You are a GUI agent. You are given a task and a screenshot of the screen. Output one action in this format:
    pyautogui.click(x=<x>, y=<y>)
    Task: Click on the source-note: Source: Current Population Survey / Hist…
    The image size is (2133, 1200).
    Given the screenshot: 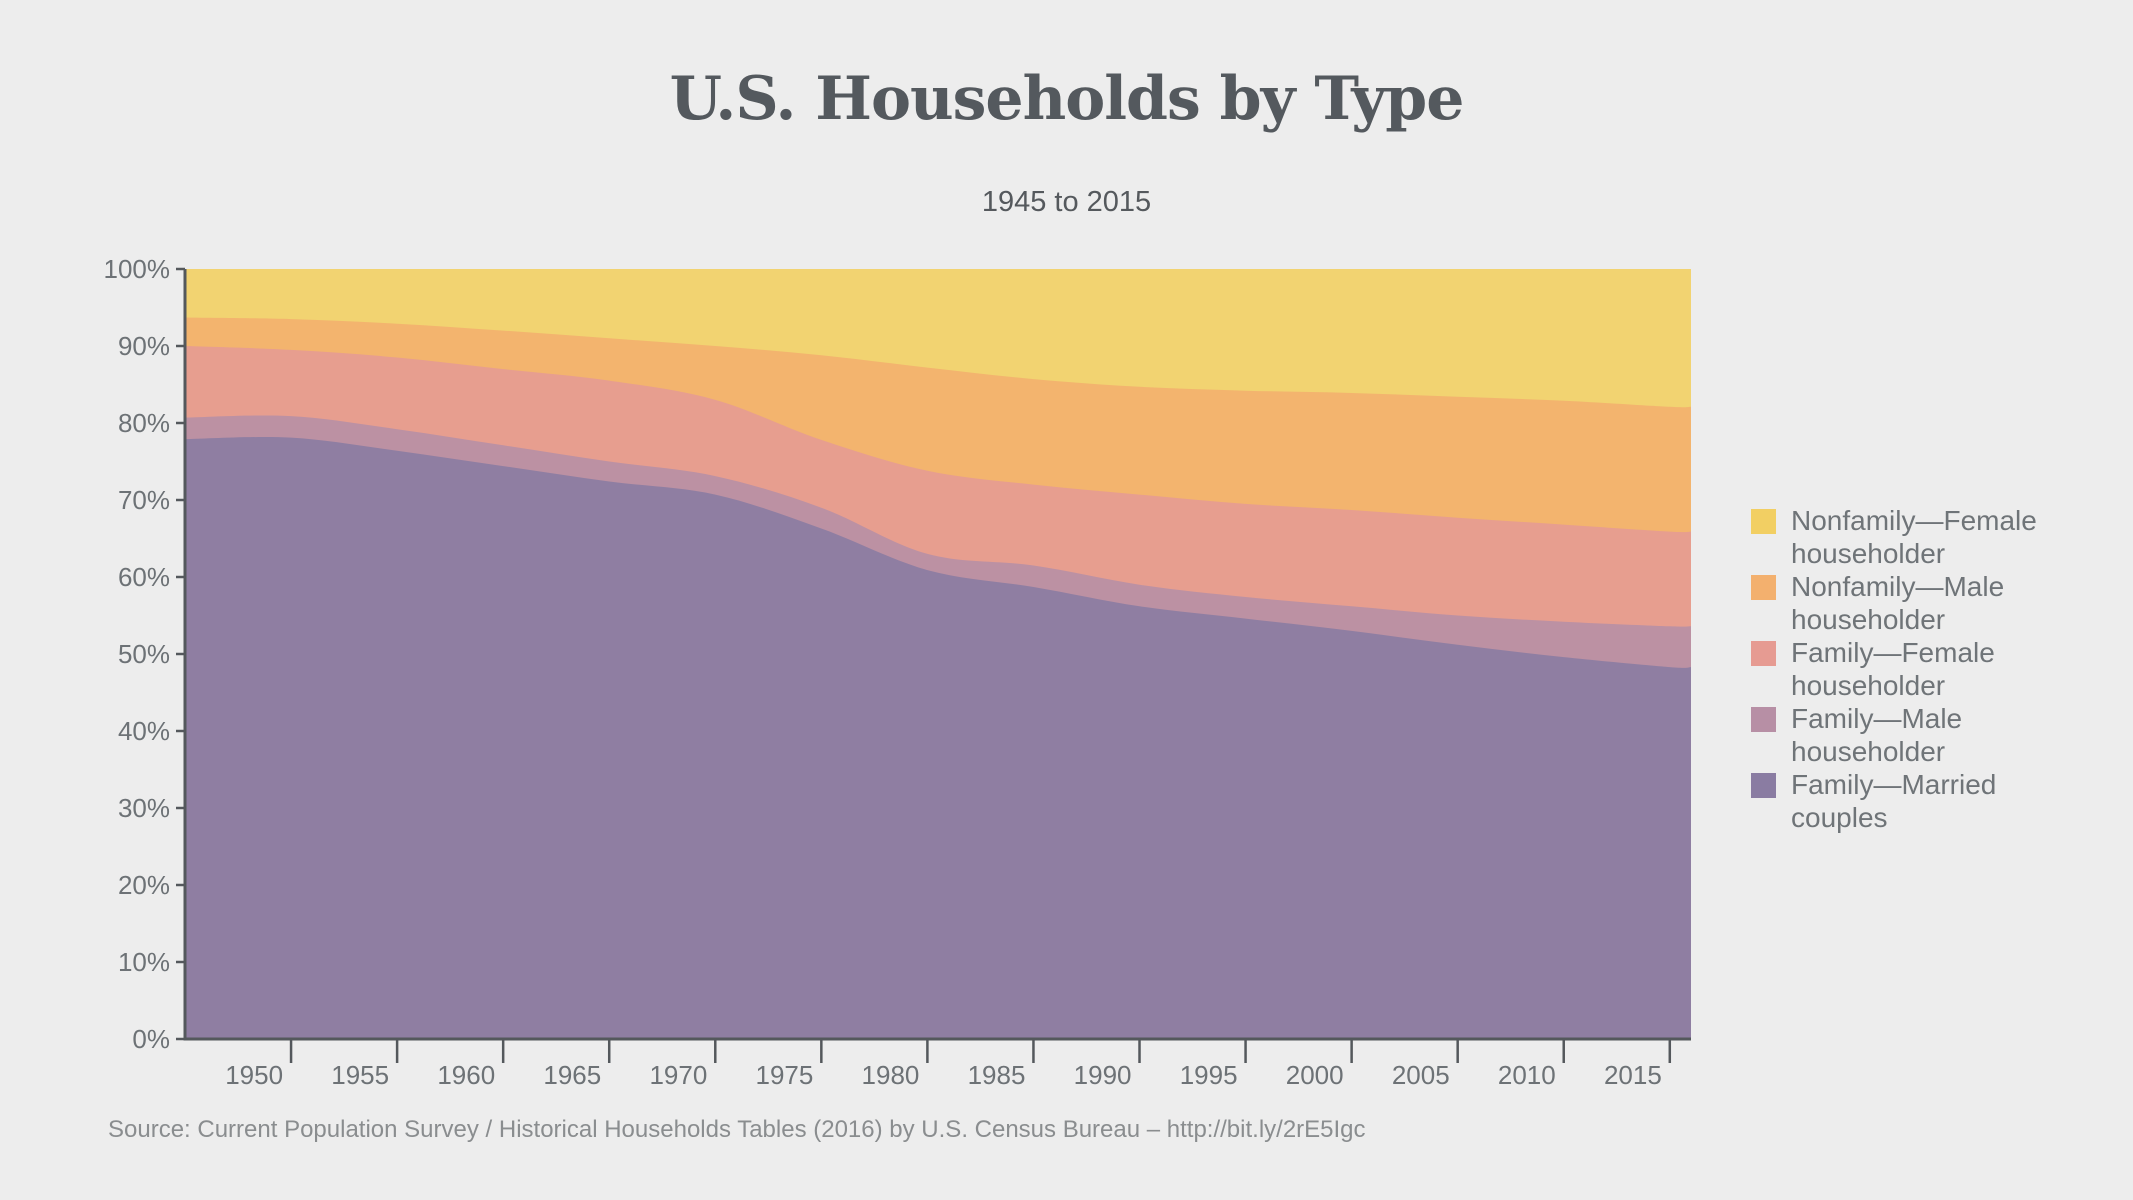 What is the action you would take?
    pyautogui.click(x=737, y=1129)
    